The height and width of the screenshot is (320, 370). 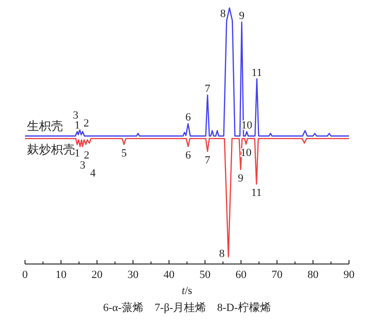 What do you see at coordinates (187, 291) in the screenshot?
I see `x-axis-title: t/s` at bounding box center [187, 291].